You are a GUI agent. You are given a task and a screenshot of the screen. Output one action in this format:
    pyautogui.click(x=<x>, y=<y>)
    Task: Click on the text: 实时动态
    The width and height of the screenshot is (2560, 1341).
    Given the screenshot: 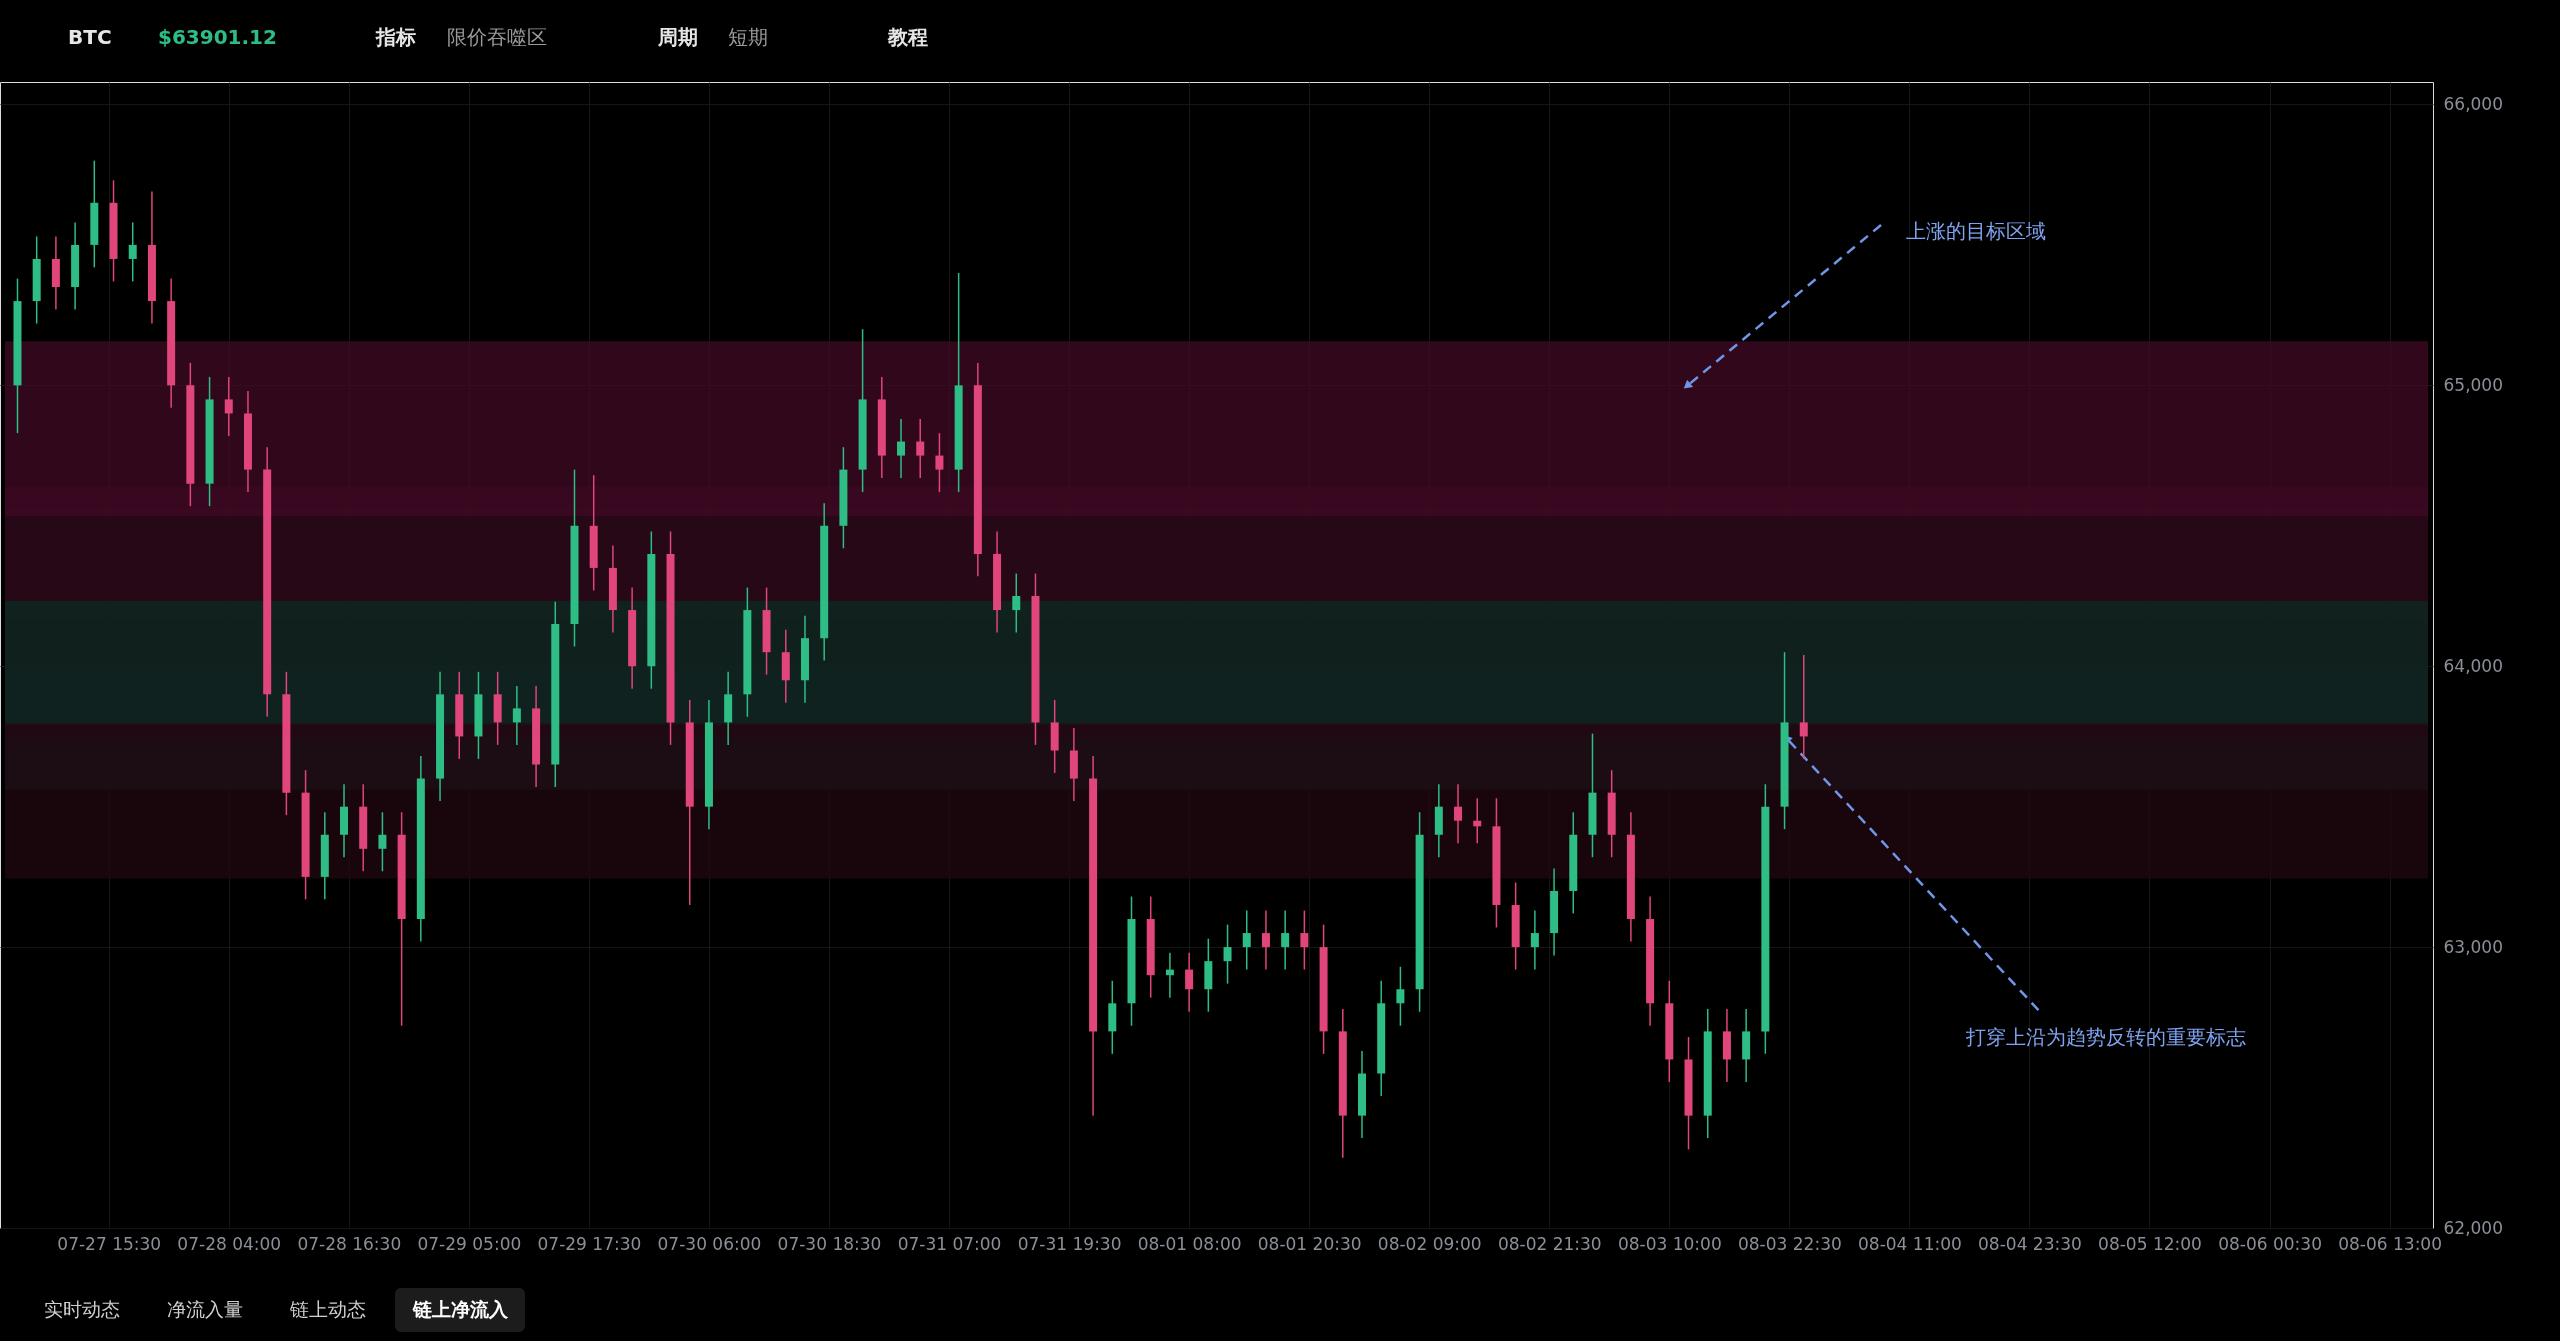 What is the action you would take?
    pyautogui.click(x=82, y=1309)
    